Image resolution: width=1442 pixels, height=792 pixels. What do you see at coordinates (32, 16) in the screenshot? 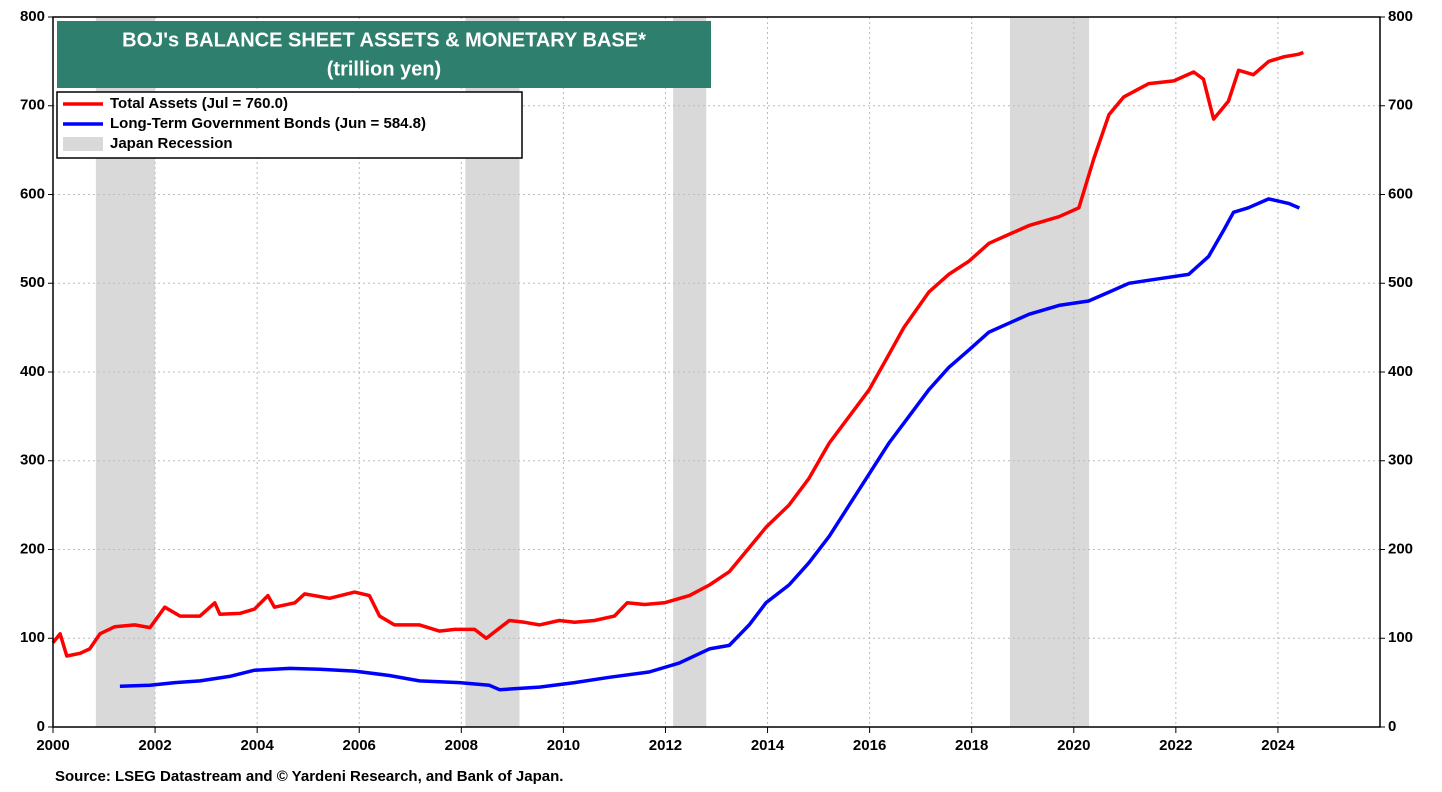
I see `y-tick-label: 800` at bounding box center [32, 16].